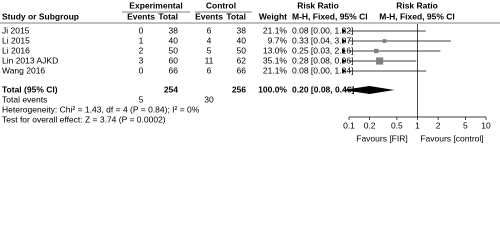 Image resolution: width=500 pixels, height=240 pixels. I want to click on ctrl-total: 66, so click(242, 70).